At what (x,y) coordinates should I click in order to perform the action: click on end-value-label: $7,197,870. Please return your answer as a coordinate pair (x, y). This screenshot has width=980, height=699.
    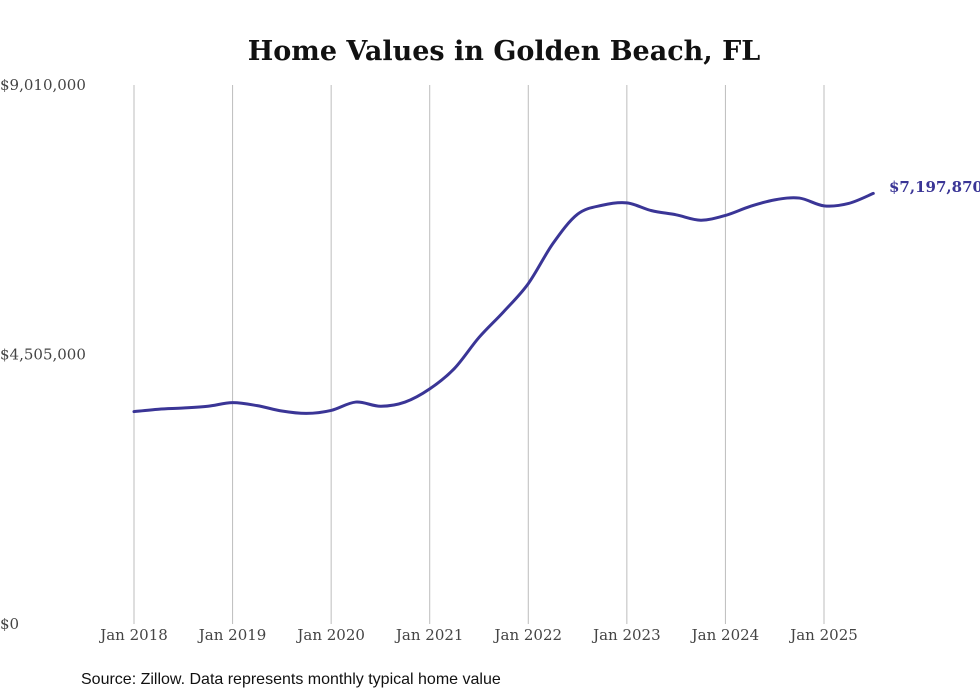
    Looking at the image, I should click on (934, 187).